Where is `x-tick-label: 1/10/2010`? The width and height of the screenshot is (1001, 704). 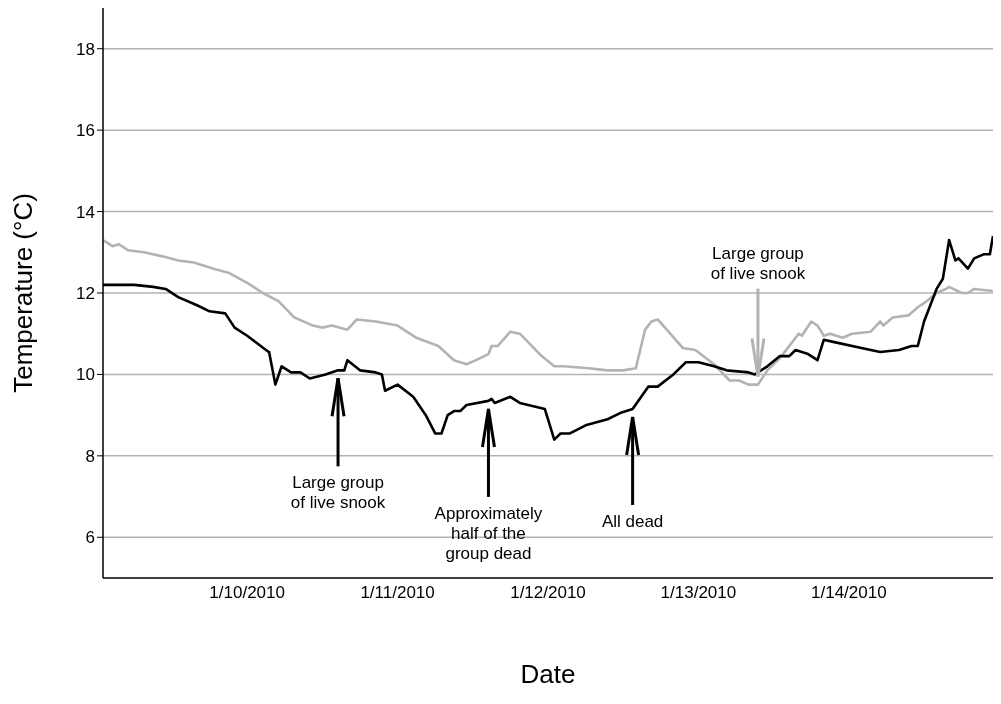
x-tick-label: 1/10/2010 is located at coordinates (247, 593).